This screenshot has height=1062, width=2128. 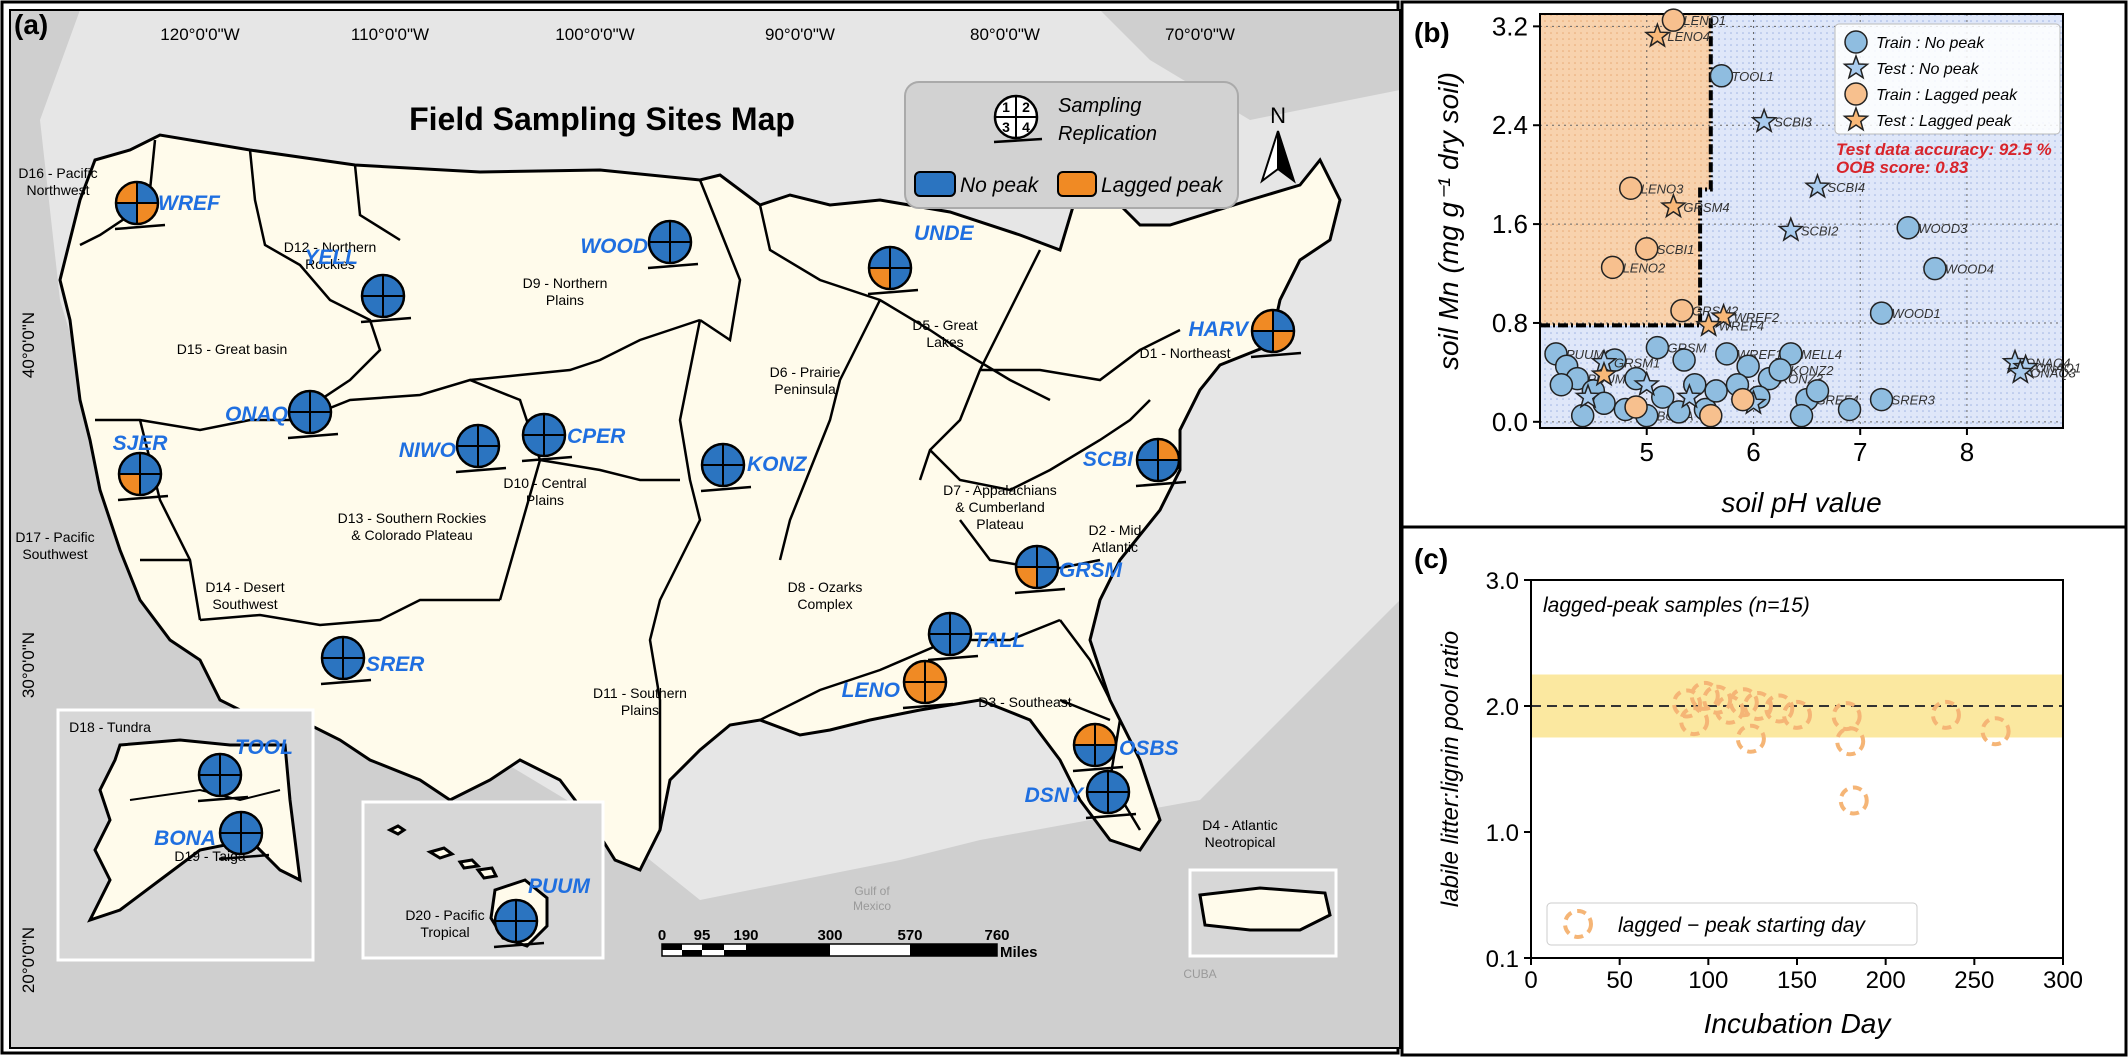 What do you see at coordinates (2053, 372) in the screenshot?
I see `point-label: ONAQ3` at bounding box center [2053, 372].